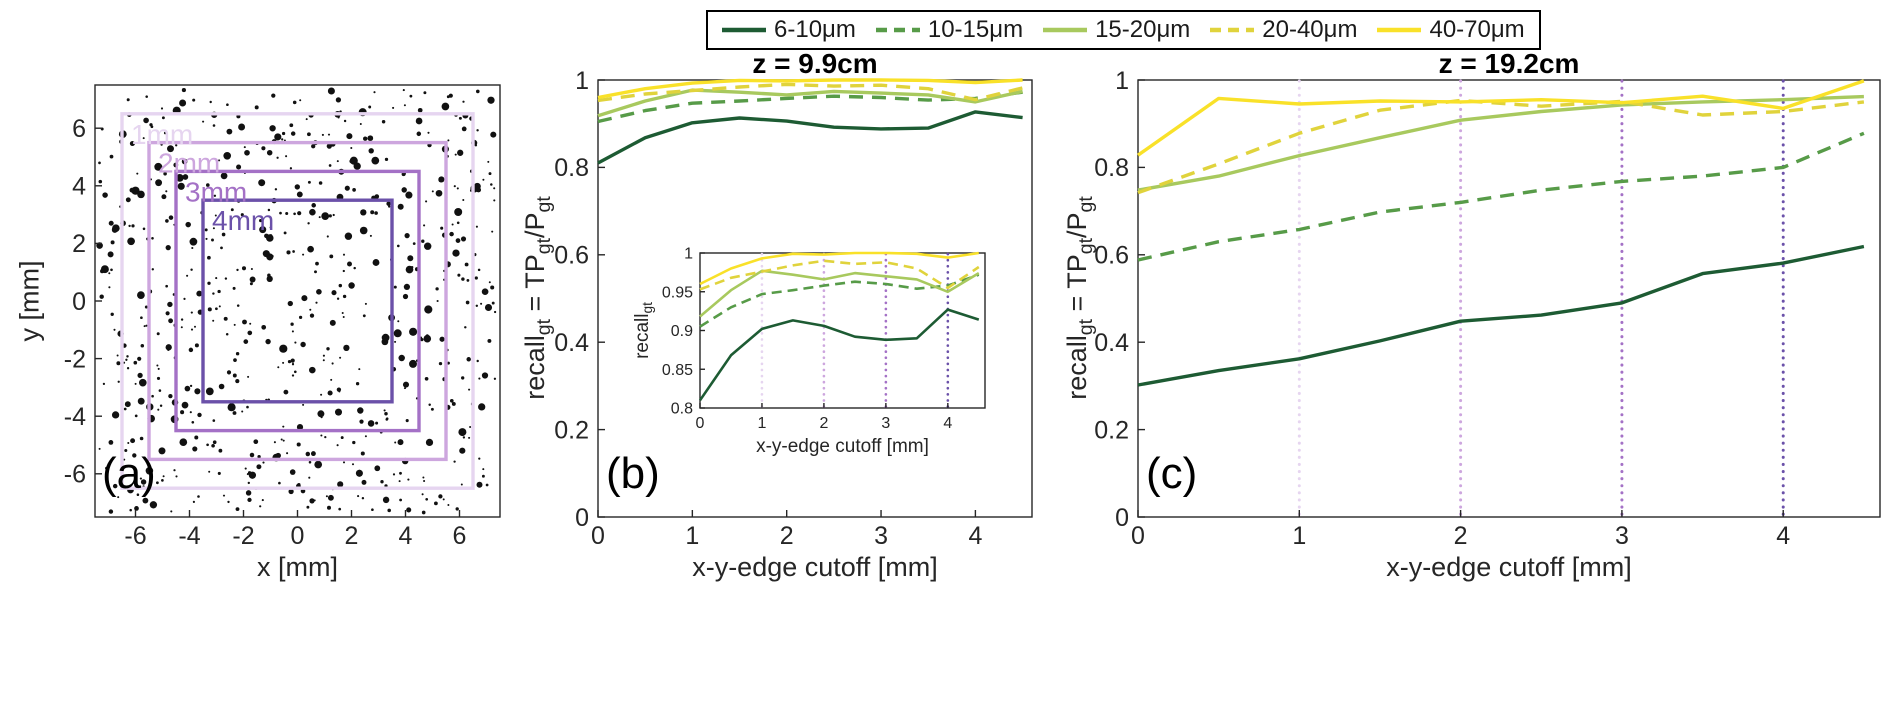 The height and width of the screenshot is (719, 1892). What do you see at coordinates (1509, 567) in the screenshot?
I see `xlabel-c: x-y-edge cutoff [mm]` at bounding box center [1509, 567].